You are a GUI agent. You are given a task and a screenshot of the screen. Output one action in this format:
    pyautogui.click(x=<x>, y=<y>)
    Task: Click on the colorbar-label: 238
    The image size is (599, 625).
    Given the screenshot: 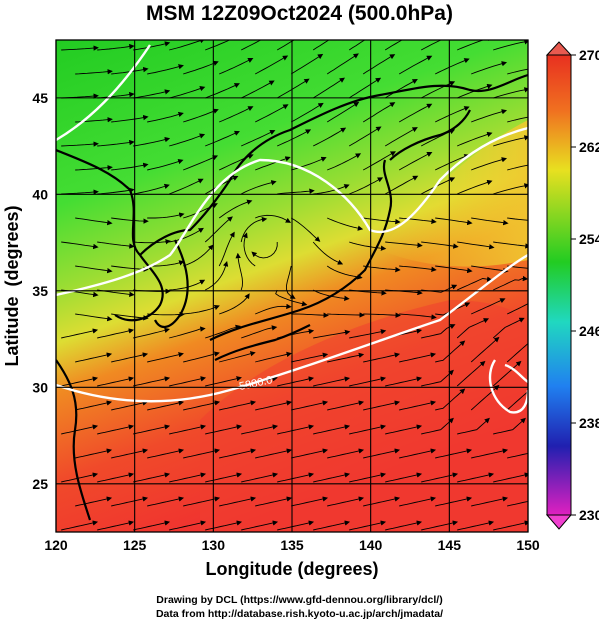 What is the action you would take?
    pyautogui.click(x=589, y=423)
    